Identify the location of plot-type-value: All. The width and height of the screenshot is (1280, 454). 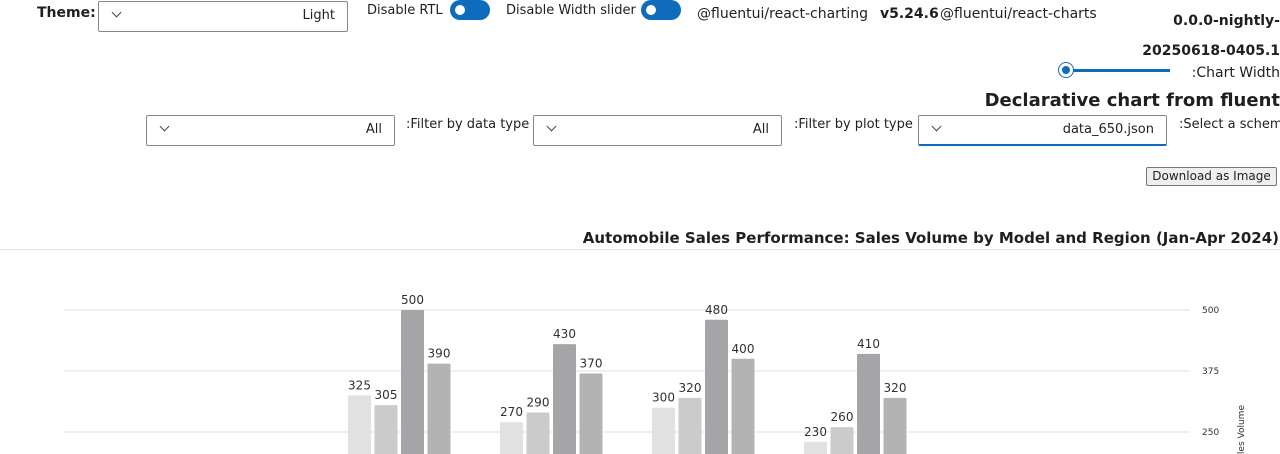
(760, 129).